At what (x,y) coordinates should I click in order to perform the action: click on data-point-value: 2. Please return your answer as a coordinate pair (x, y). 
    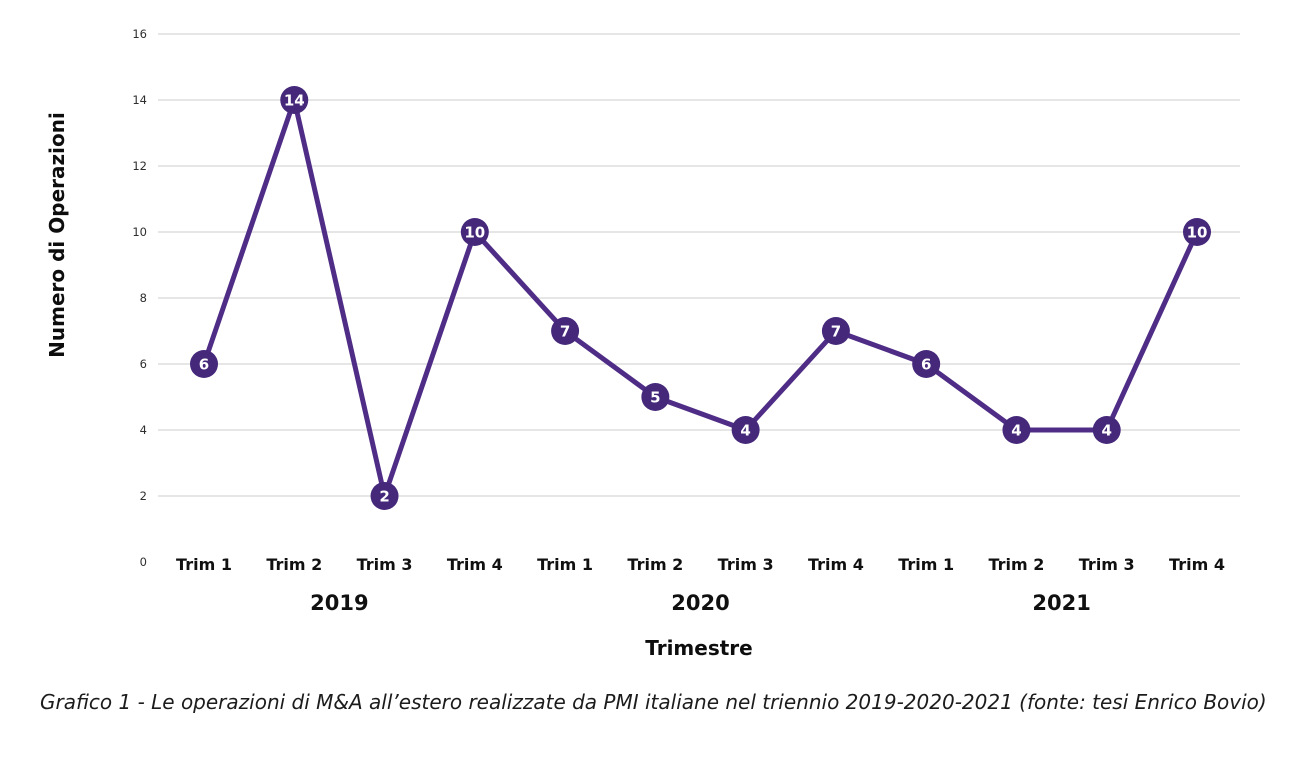
    Looking at the image, I should click on (384, 496).